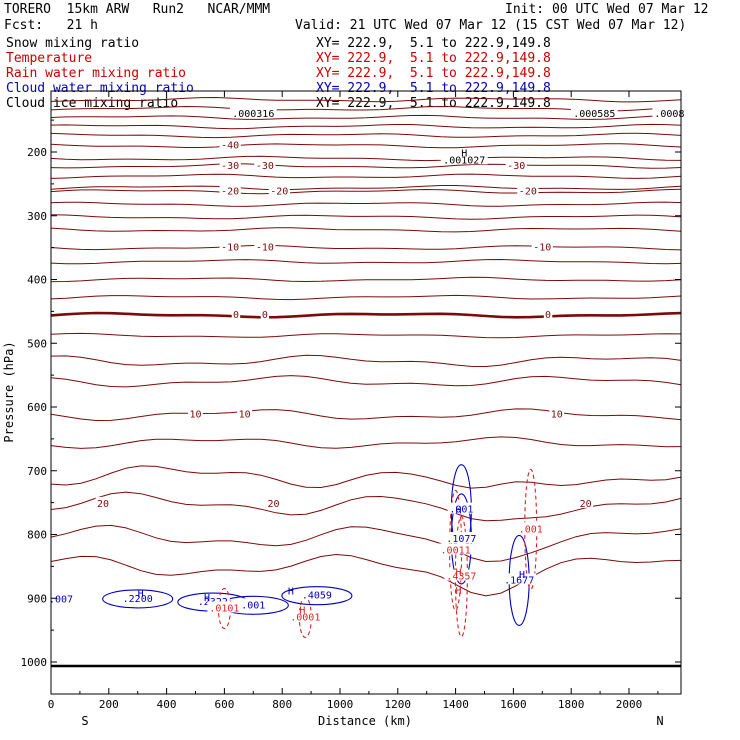 The height and width of the screenshot is (740, 740). I want to click on x-tick-label: 600, so click(224, 704).